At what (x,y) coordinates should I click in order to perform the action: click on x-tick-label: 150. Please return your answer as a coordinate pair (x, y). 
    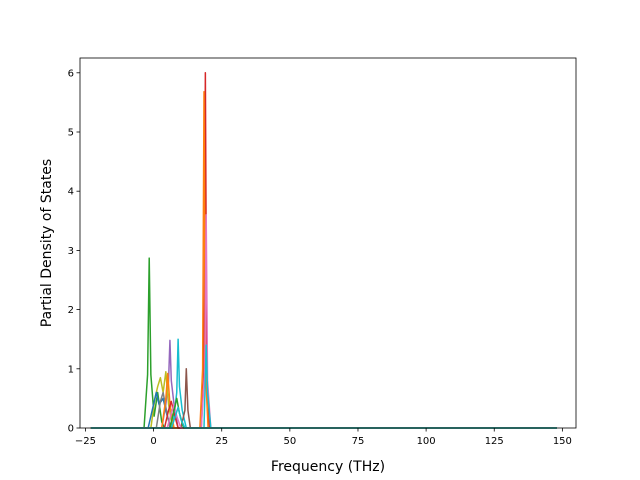
    Looking at the image, I should click on (562, 441).